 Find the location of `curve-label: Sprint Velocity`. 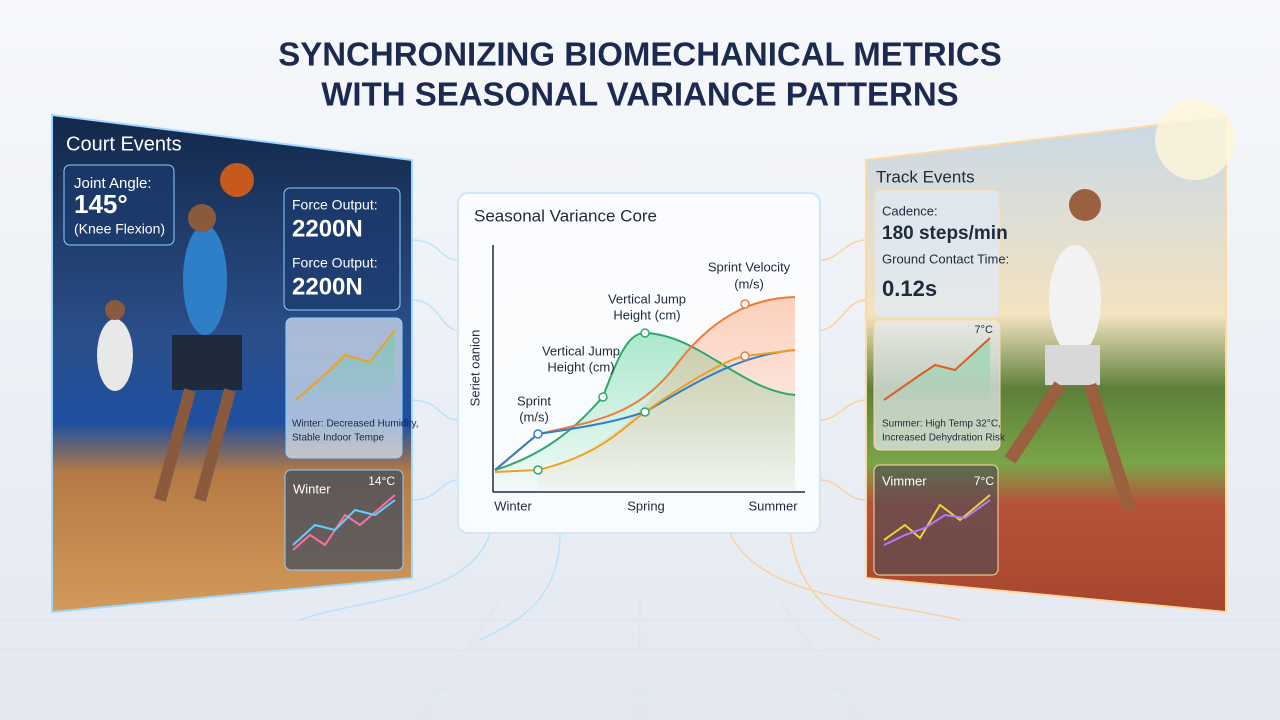

curve-label: Sprint Velocity is located at coordinates (749, 266).